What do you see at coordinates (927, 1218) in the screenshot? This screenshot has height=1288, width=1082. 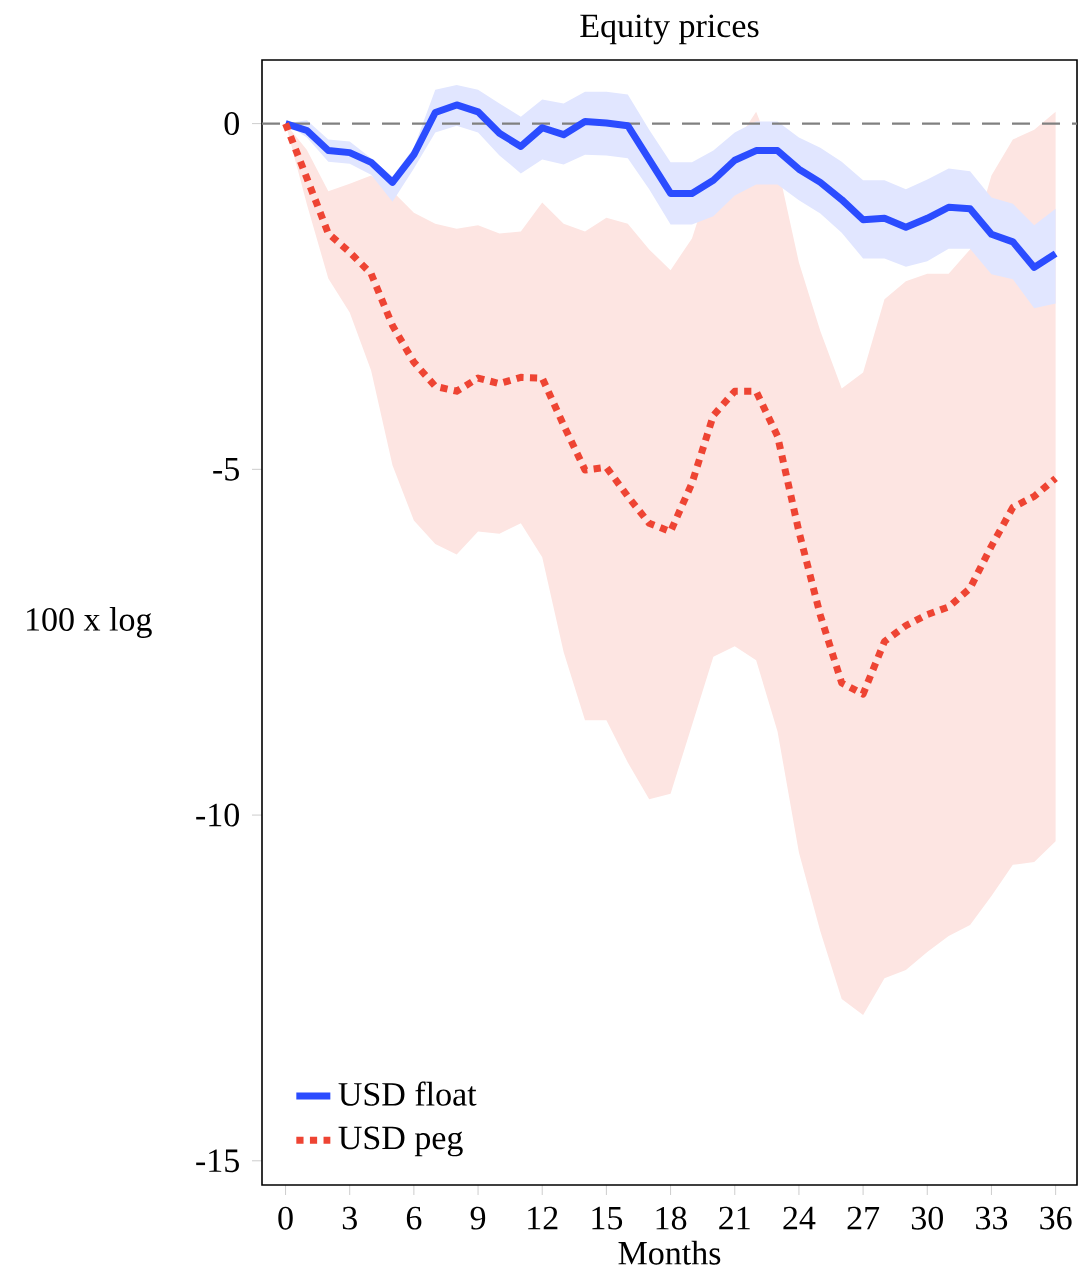 I see `x-tick-label: 30` at bounding box center [927, 1218].